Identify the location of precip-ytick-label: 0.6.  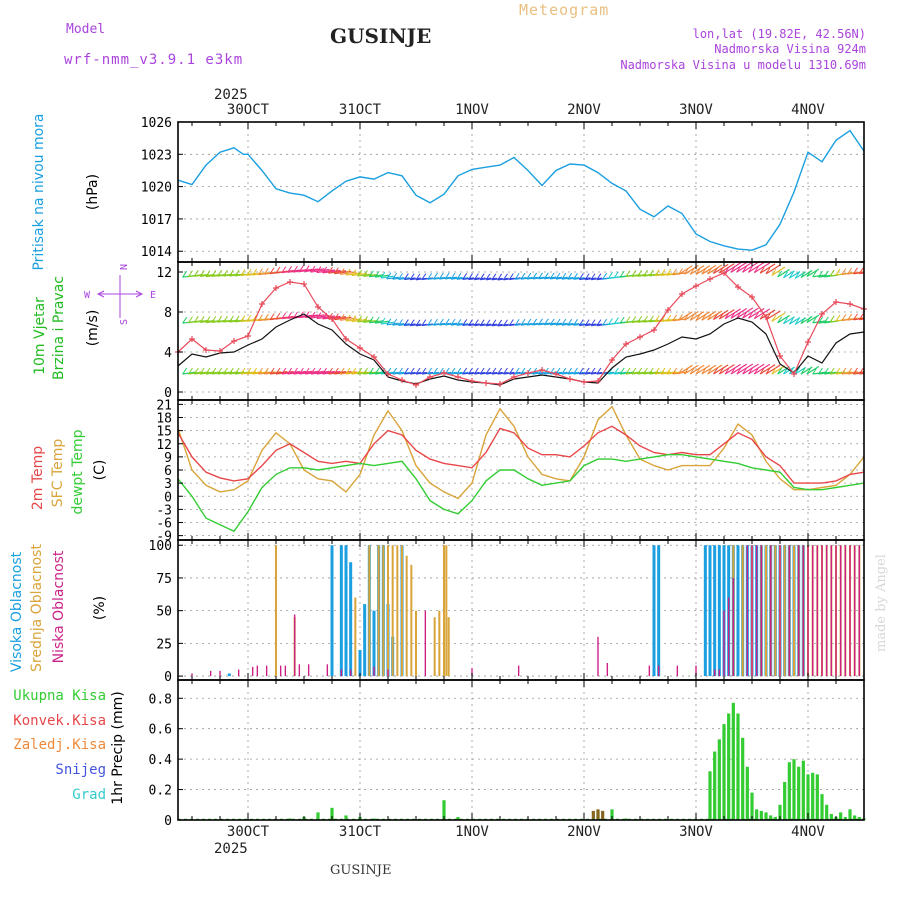
(160, 730).